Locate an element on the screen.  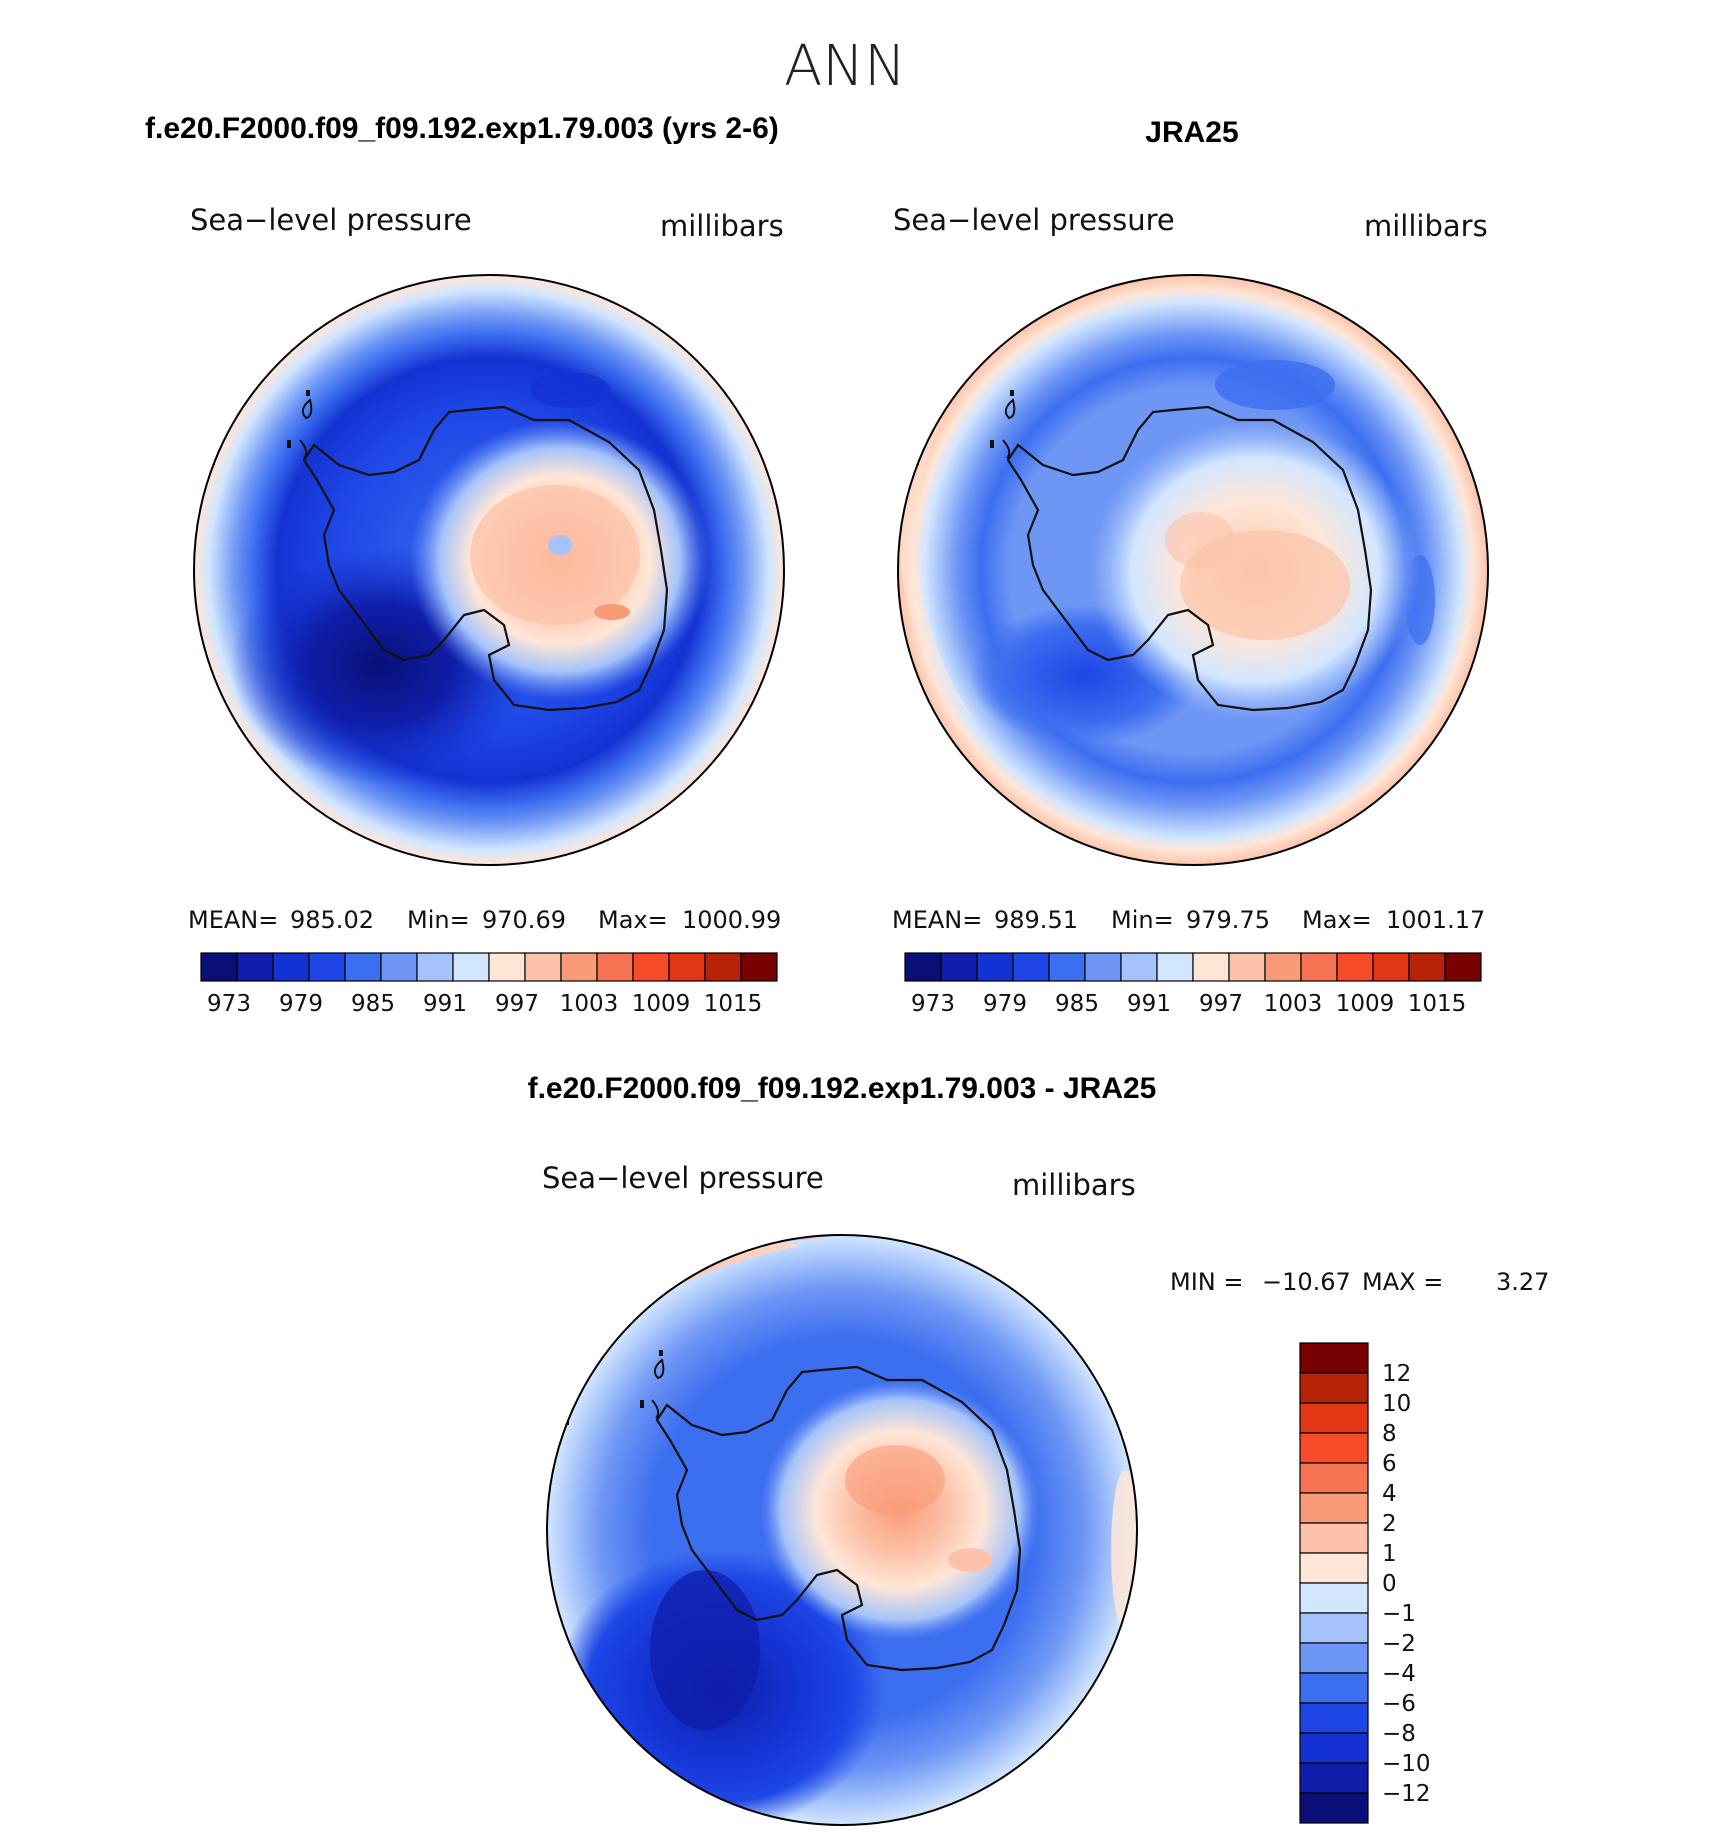
polar-map-model is located at coordinates (489, 570).